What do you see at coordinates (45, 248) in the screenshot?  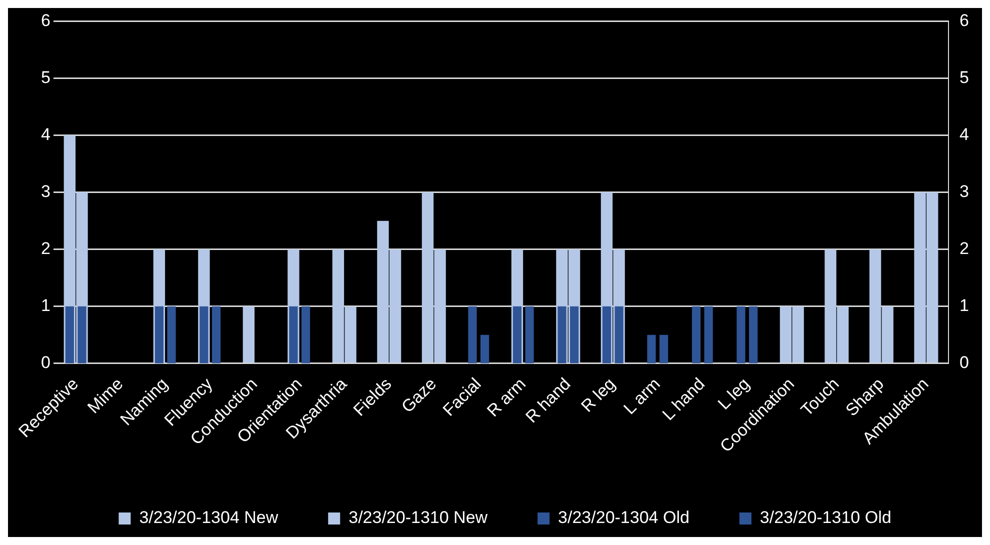 I see `y-tick-label: 2` at bounding box center [45, 248].